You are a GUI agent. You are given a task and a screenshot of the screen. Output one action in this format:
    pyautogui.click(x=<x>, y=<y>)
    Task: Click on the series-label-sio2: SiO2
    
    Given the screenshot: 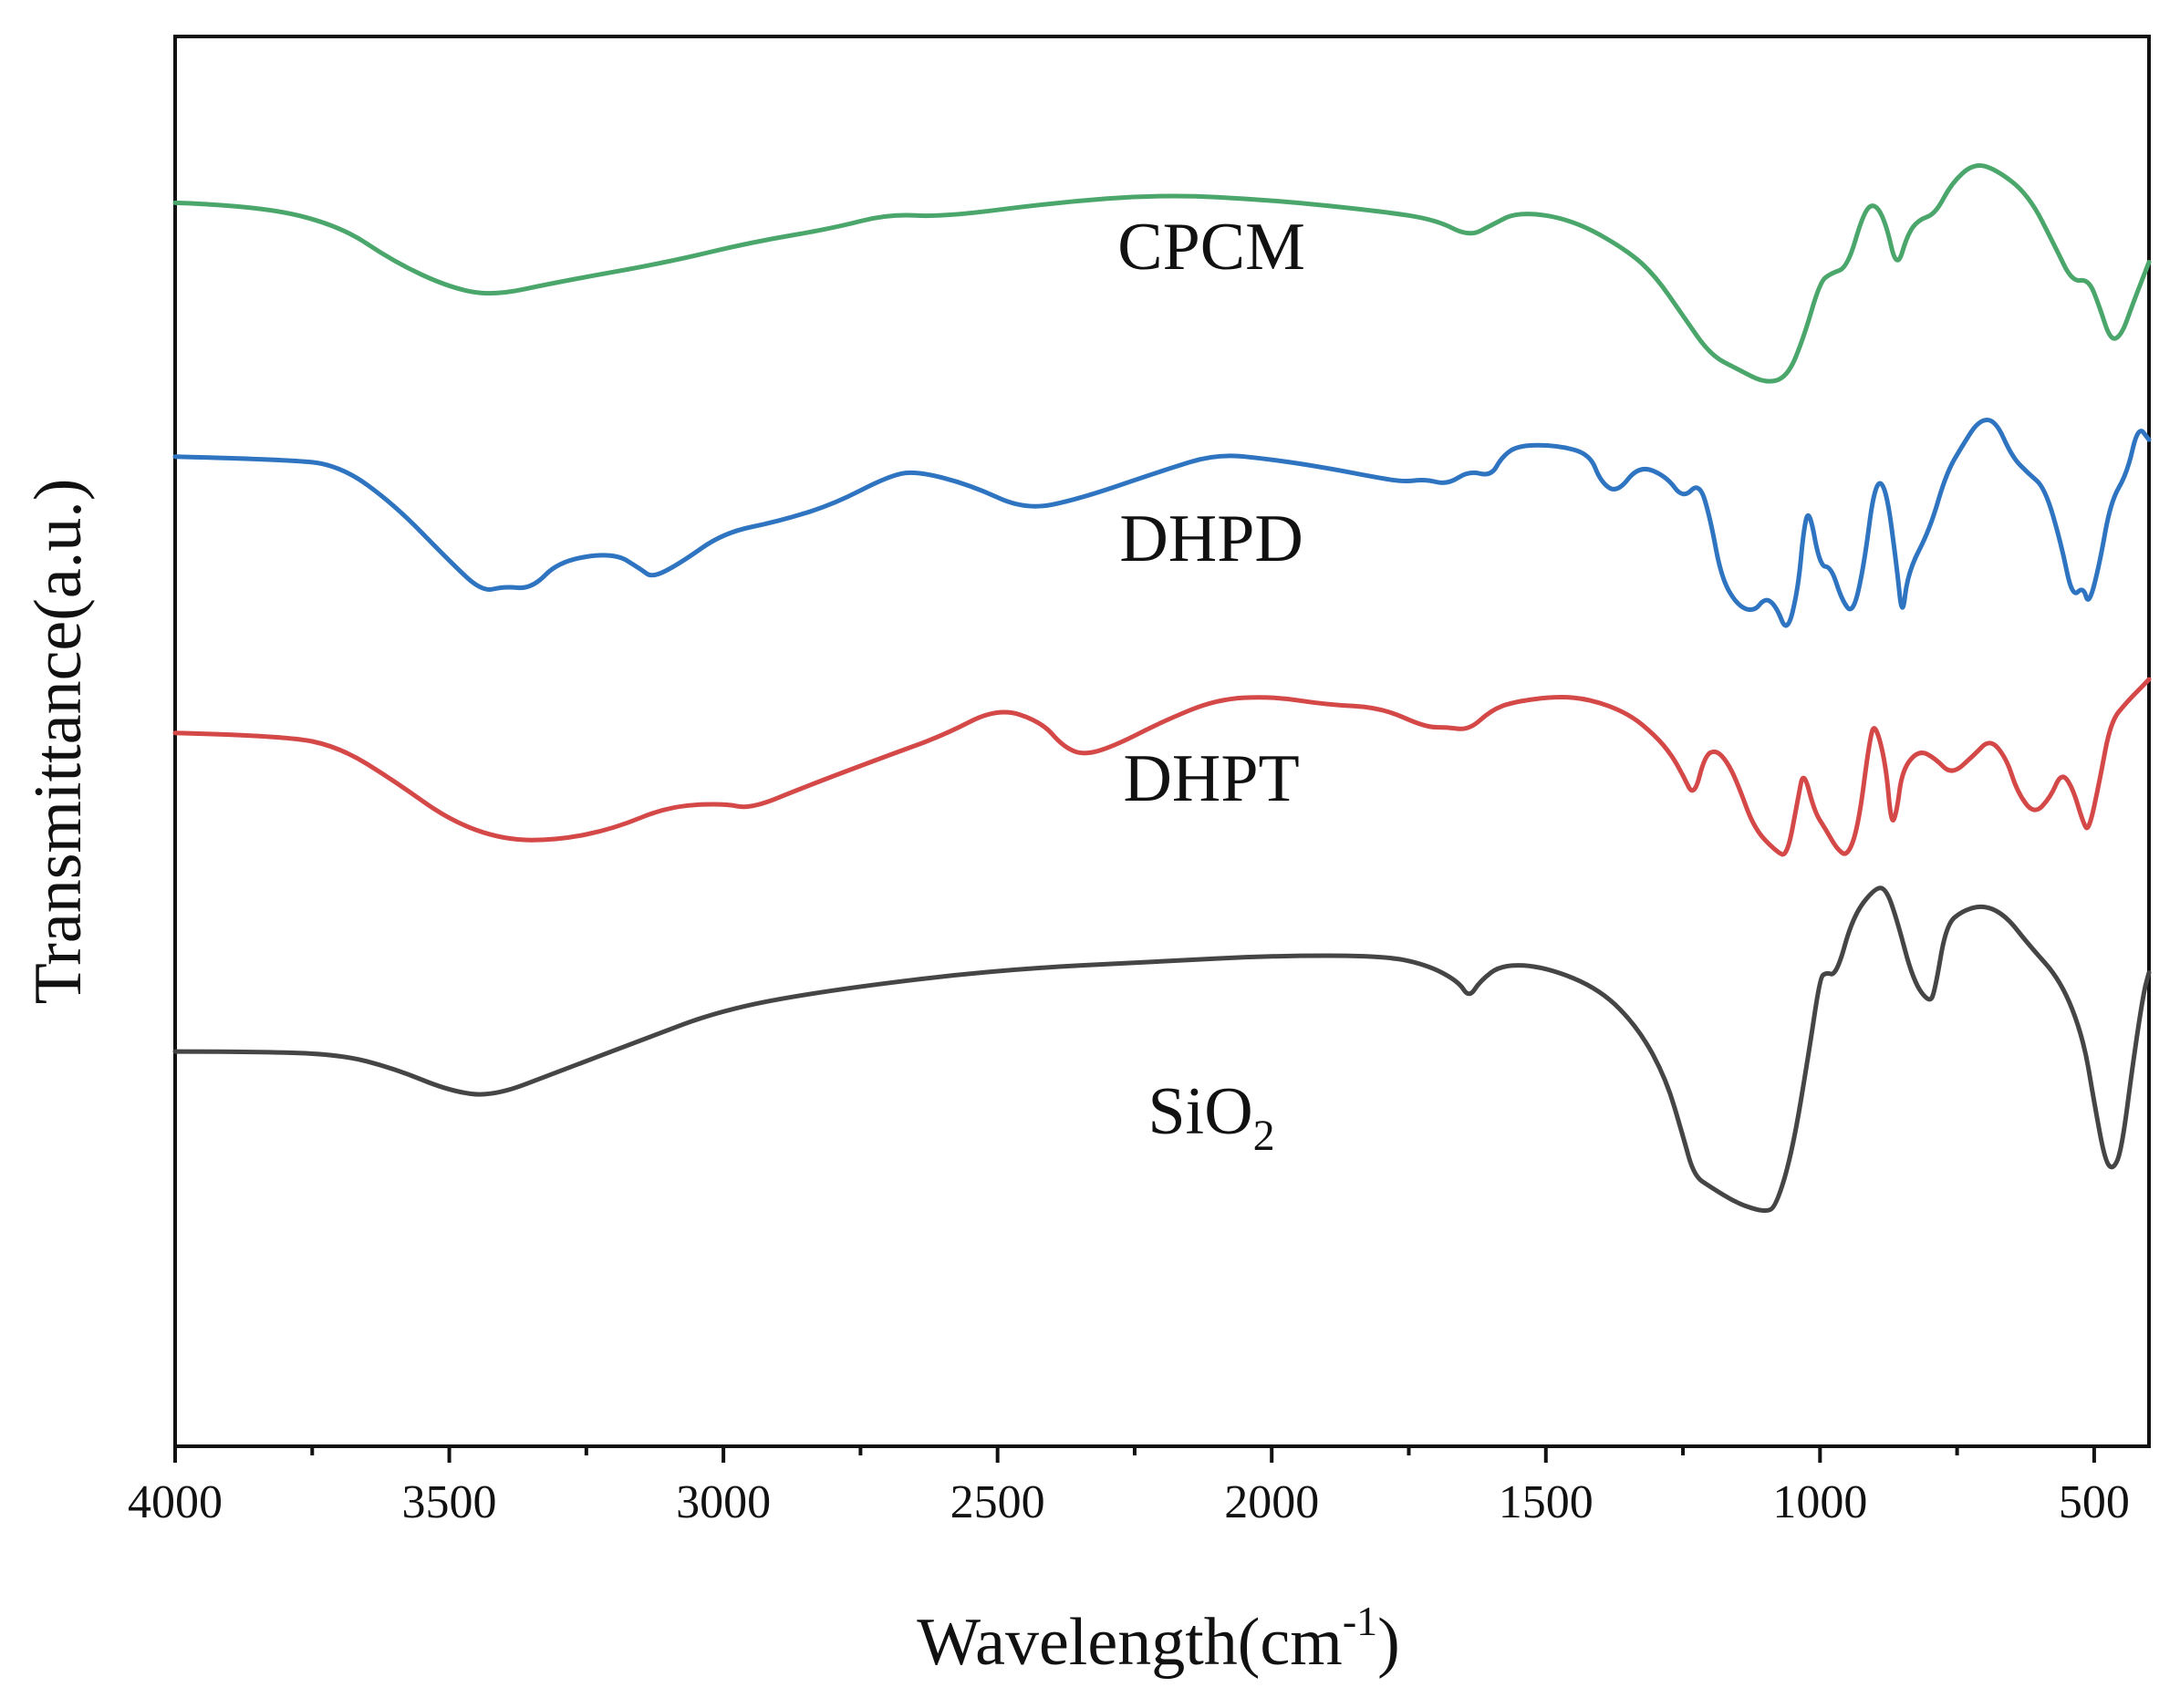 What is the action you would take?
    pyautogui.click(x=1211, y=1117)
    